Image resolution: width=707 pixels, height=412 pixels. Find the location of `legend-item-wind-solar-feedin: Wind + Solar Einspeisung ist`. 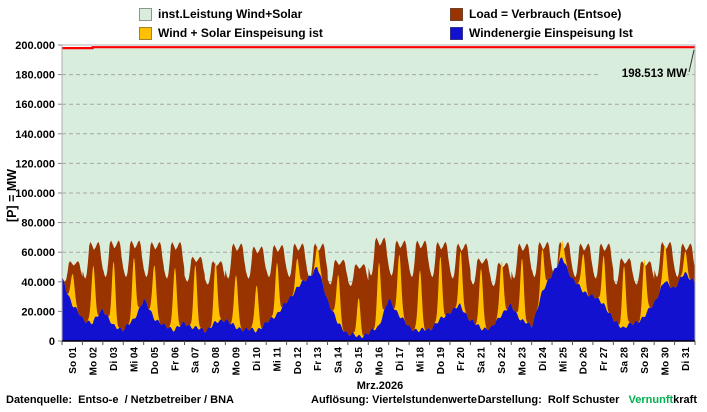

legend-item-wind-solar-feedin: Wind + Solar Einspeisung ist is located at coordinates (231, 33).